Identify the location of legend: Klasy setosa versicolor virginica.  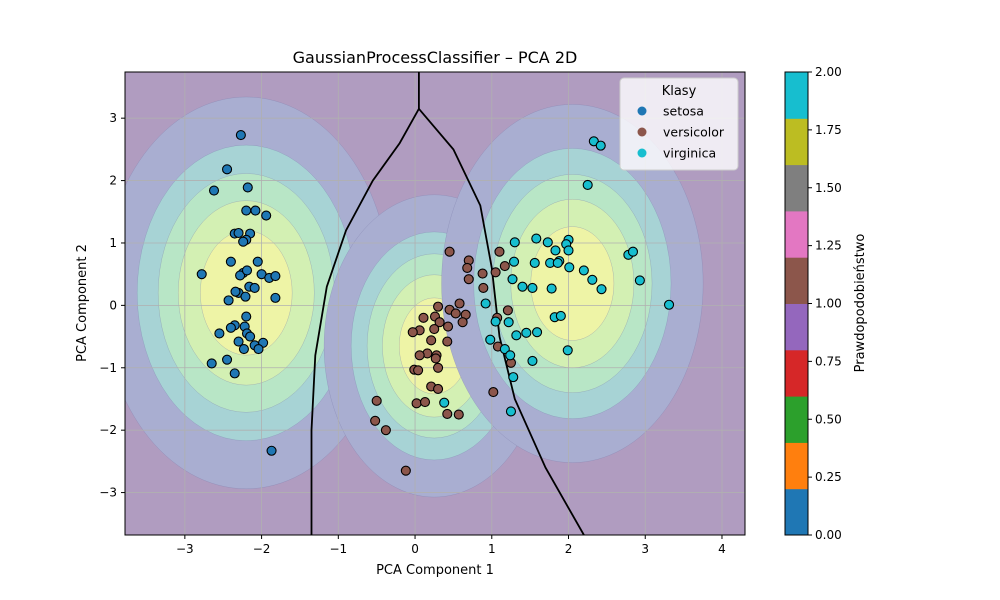
(679, 124).